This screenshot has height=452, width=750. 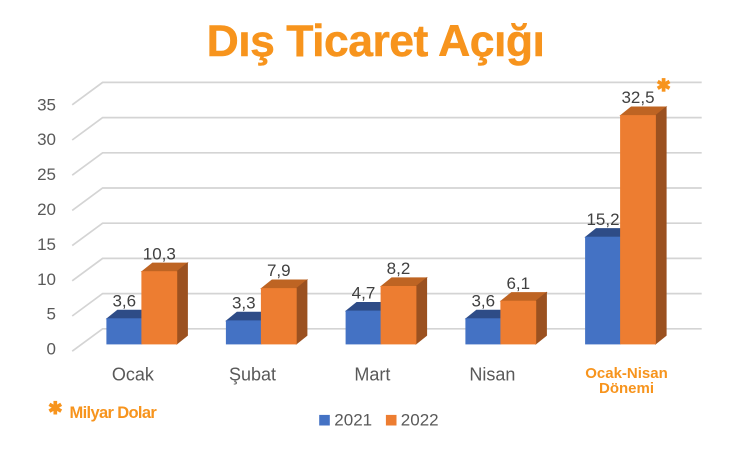 I want to click on svg-text: 15, so click(x=46, y=244).